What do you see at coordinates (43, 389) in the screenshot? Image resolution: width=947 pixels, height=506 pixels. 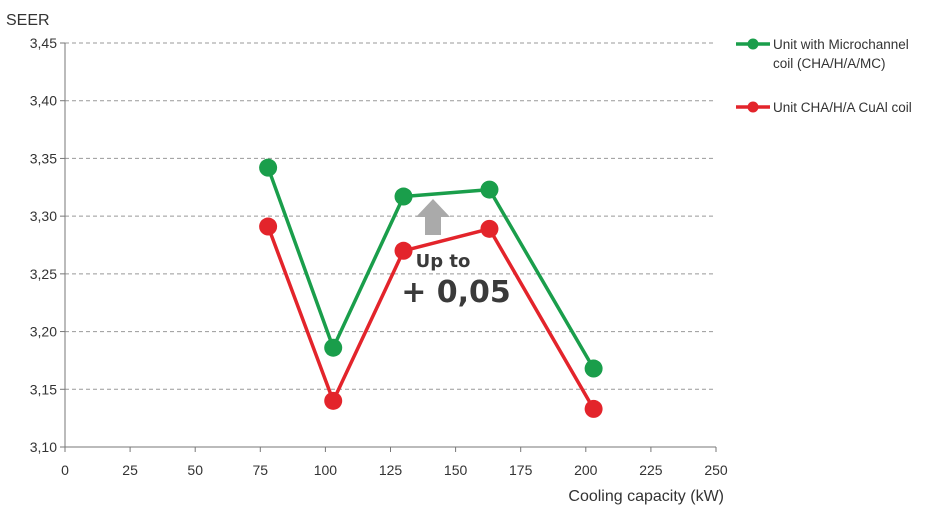 I see `y-tick-label: 3,15` at bounding box center [43, 389].